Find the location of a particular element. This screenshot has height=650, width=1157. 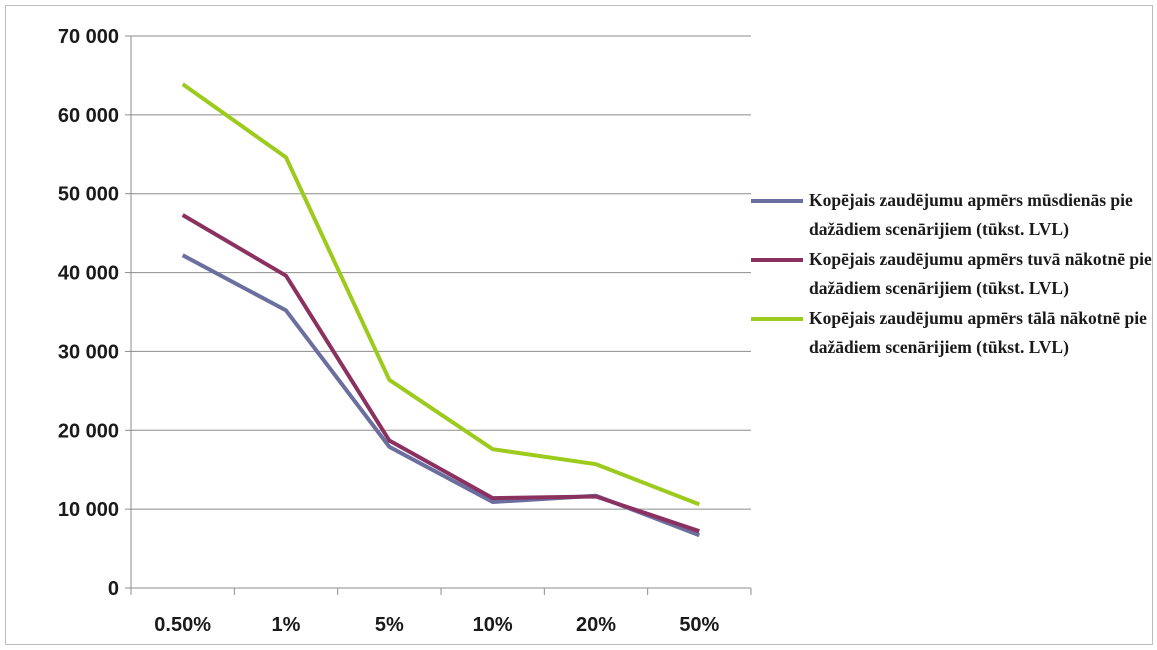

y-tick-label: 30 000 is located at coordinates (88, 352).